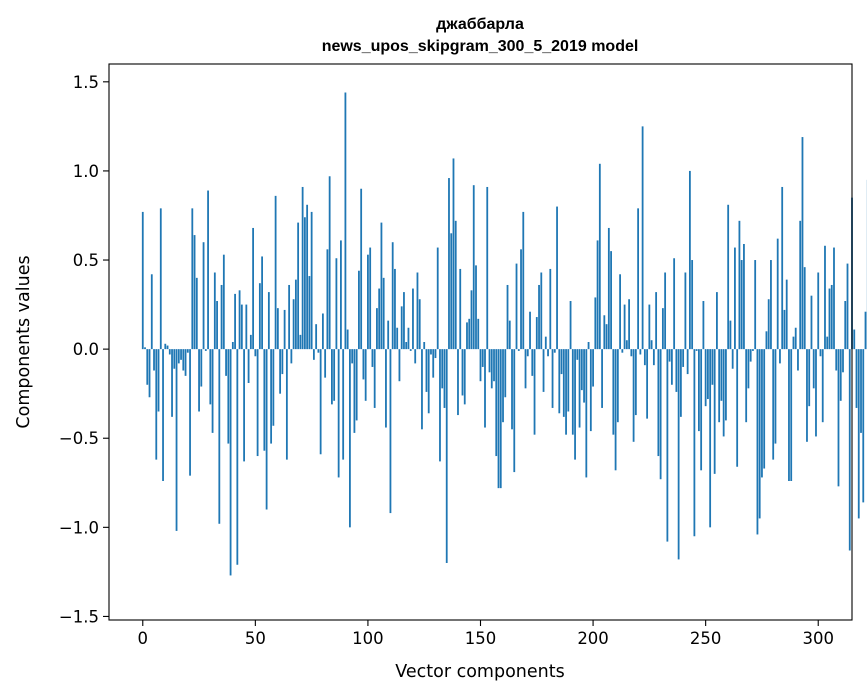 The width and height of the screenshot is (867, 696). What do you see at coordinates (86, 82) in the screenshot?
I see `y-tick-label: 1.5` at bounding box center [86, 82].